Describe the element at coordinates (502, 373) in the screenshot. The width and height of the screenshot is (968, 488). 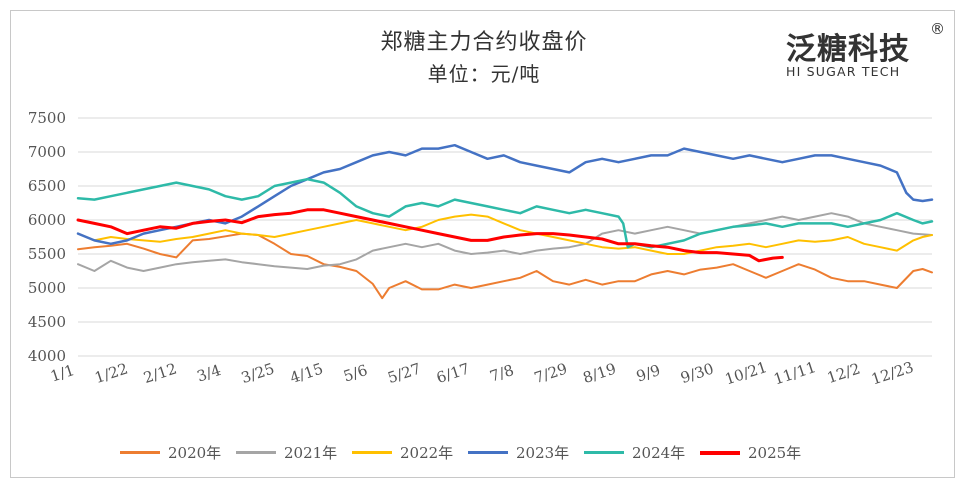
I see `x-tick-label: 7/8` at that location.